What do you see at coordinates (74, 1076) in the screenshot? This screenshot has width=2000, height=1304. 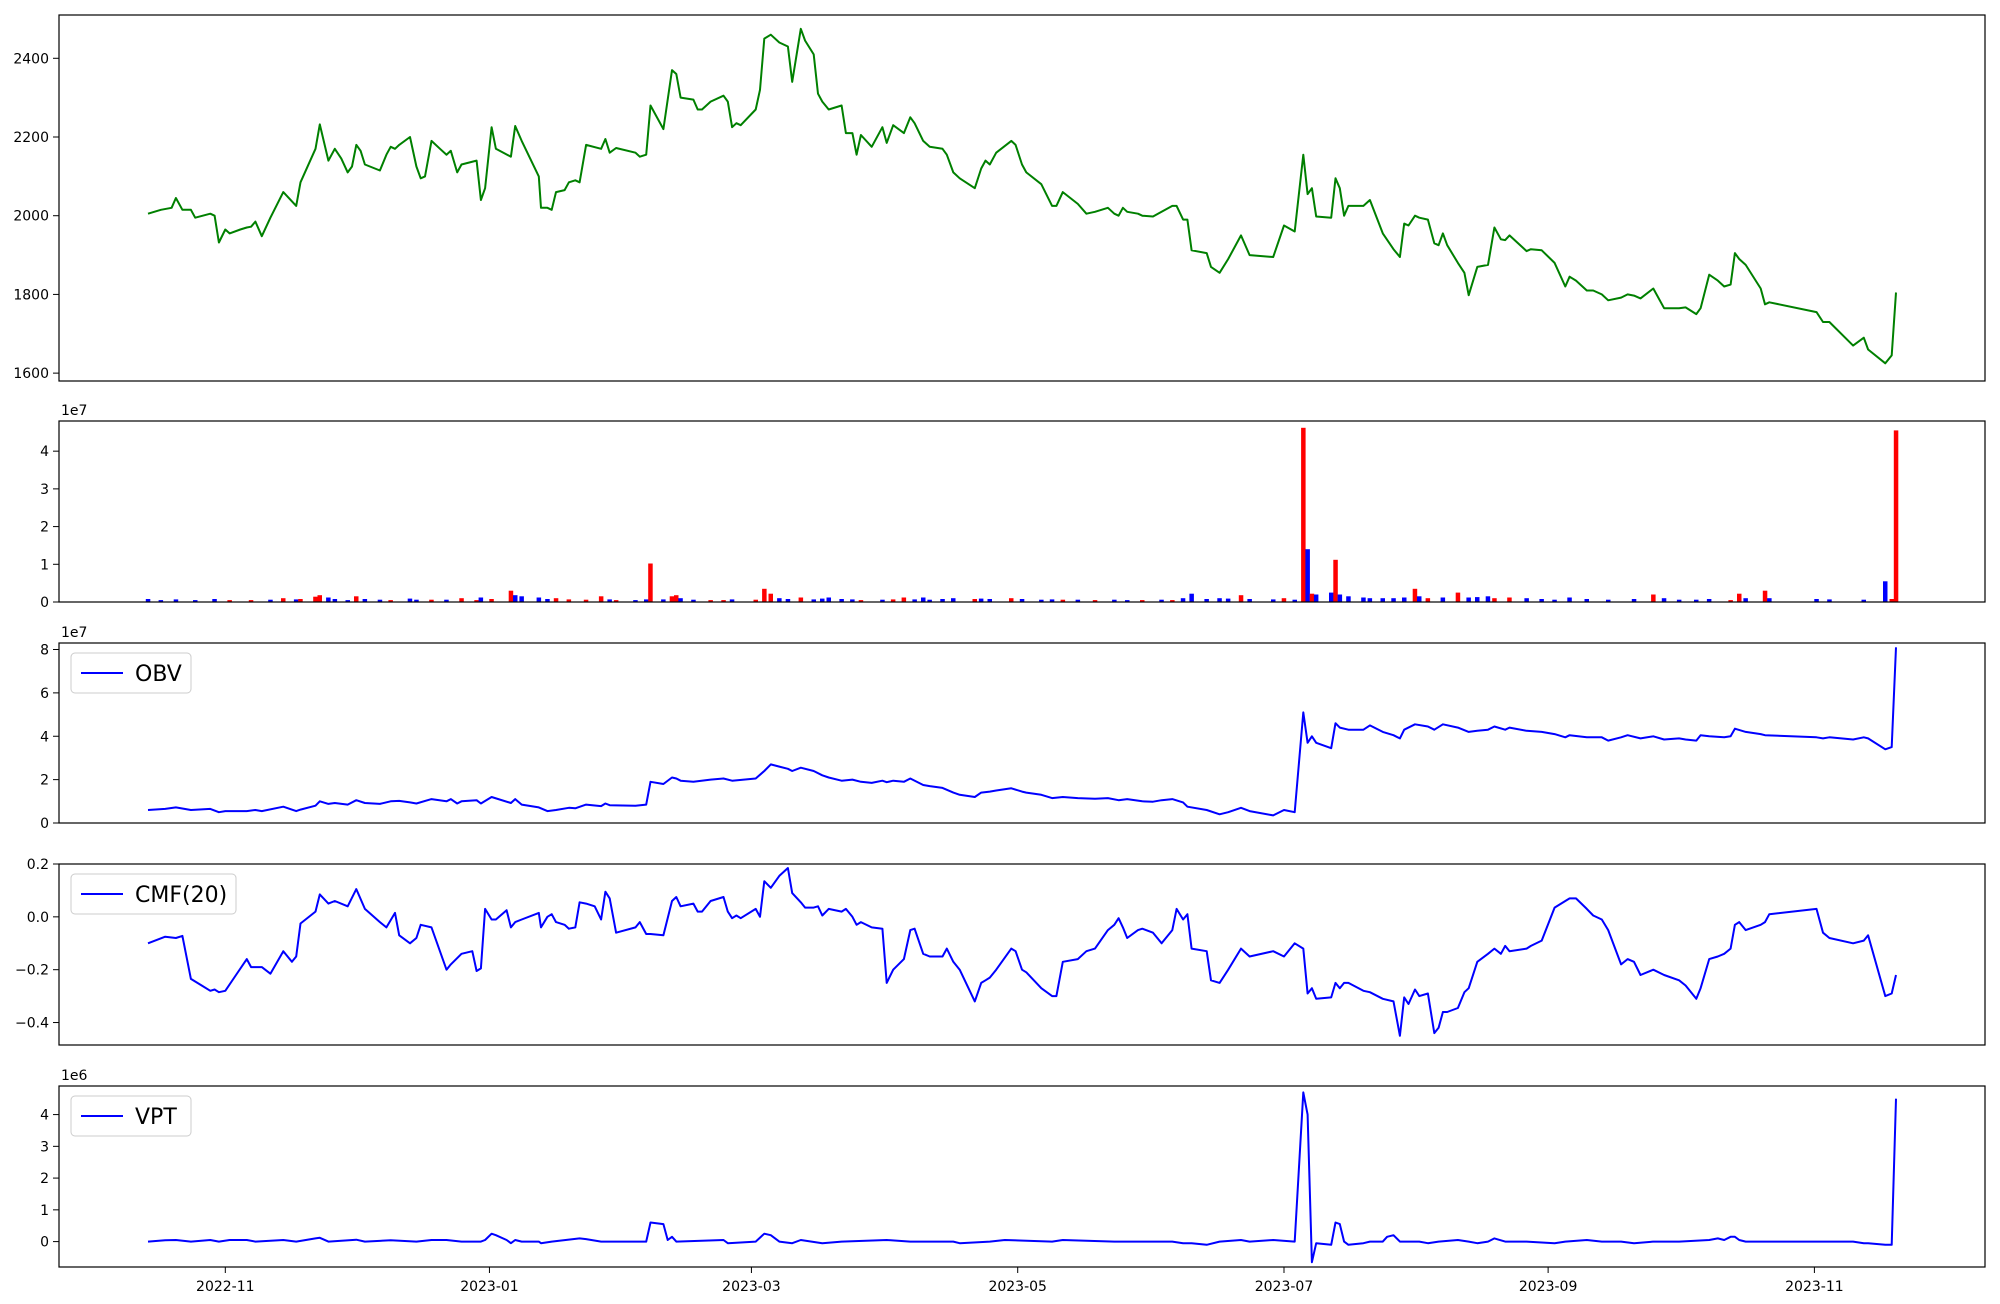 I see `y-axis-multiplier: 1e6` at bounding box center [74, 1076].